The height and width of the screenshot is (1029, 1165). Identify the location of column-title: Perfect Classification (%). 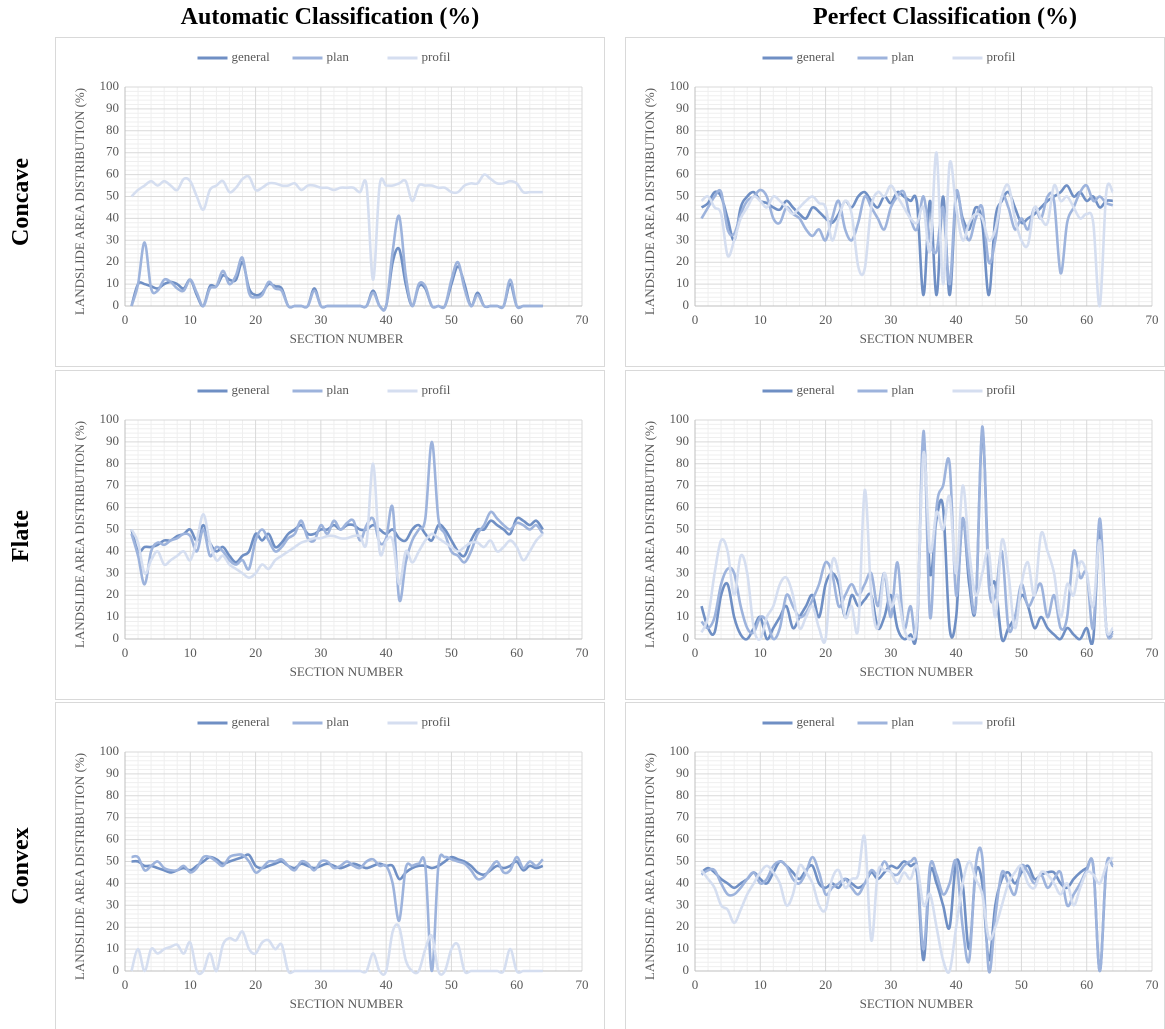
(945, 17).